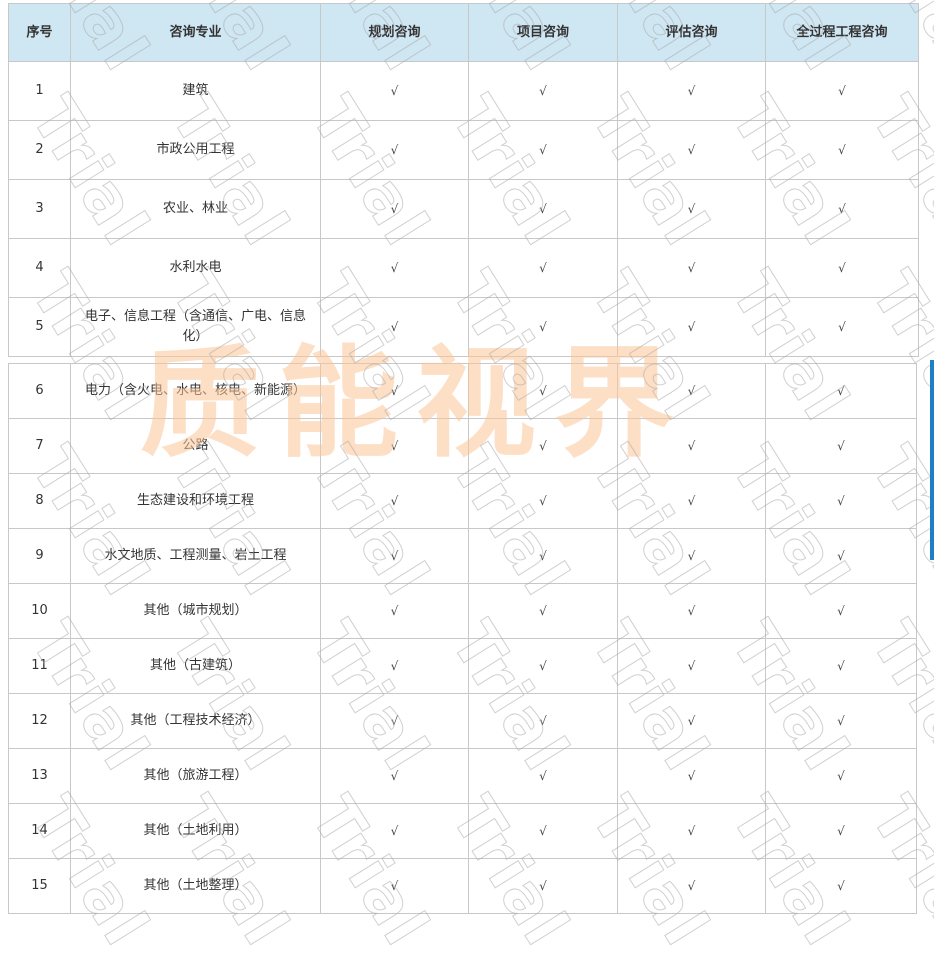 Image resolution: width=934 pixels, height=959 pixels. Describe the element at coordinates (195, 446) in the screenshot. I see `row-specialty: 公路` at that location.